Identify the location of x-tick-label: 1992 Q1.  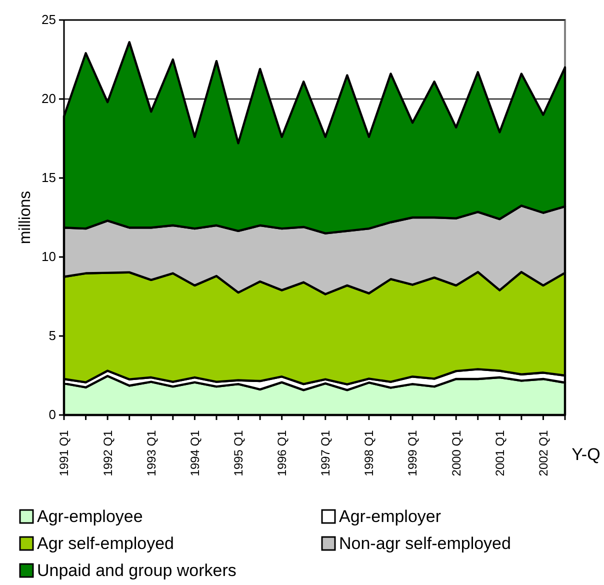
(107, 453).